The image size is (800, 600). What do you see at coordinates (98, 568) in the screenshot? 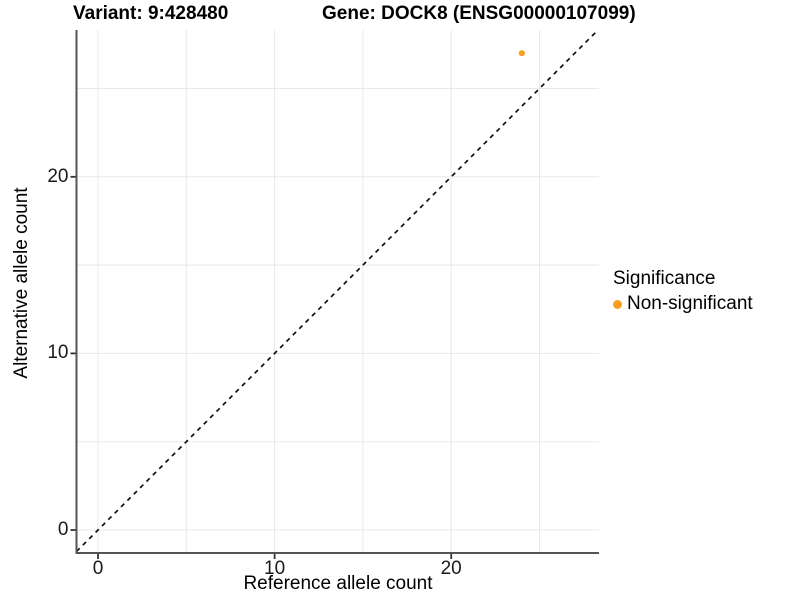
I see `x-tick-label: 0` at bounding box center [98, 568].